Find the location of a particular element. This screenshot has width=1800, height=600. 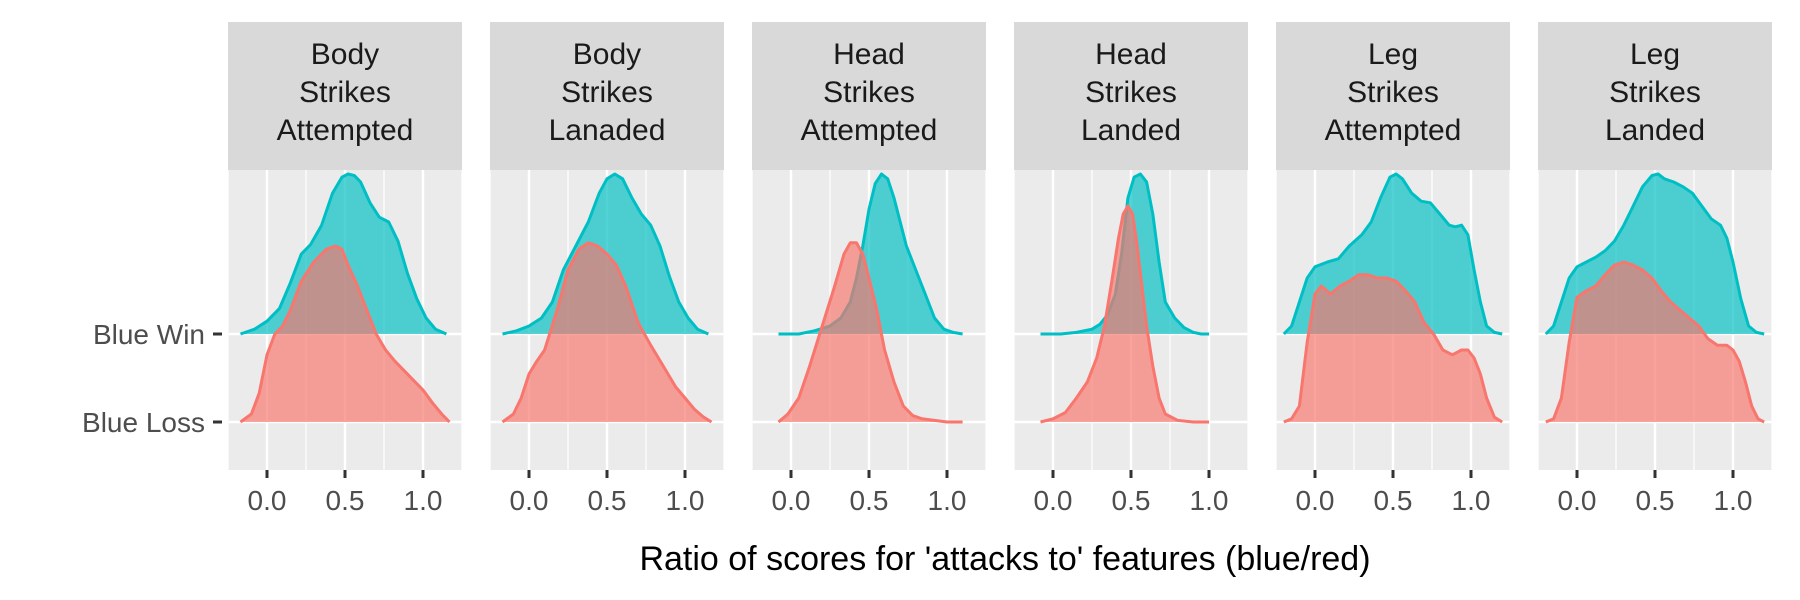

facet-panel: Leg Strikes Landed 0.0 0.5 1.0 is located at coordinates (1655, 269).